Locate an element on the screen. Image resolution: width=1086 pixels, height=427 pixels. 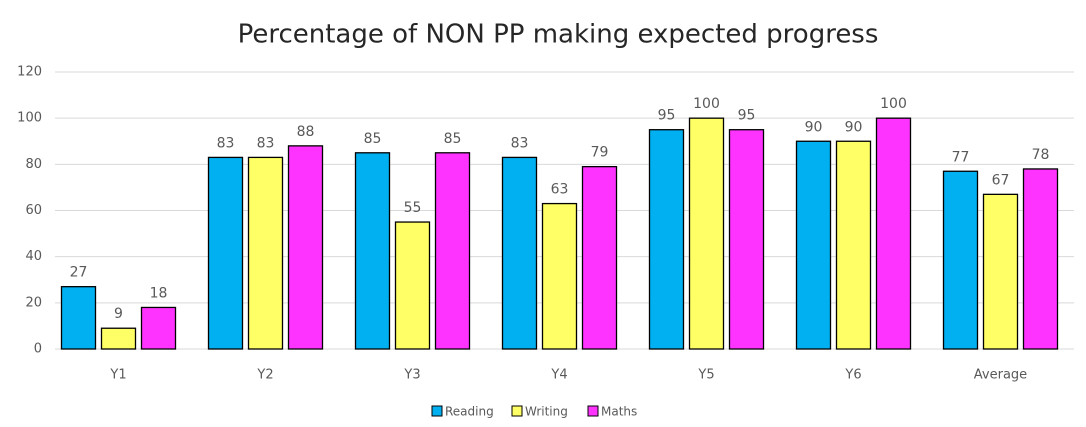
legend-label: Maths is located at coordinates (619, 412).